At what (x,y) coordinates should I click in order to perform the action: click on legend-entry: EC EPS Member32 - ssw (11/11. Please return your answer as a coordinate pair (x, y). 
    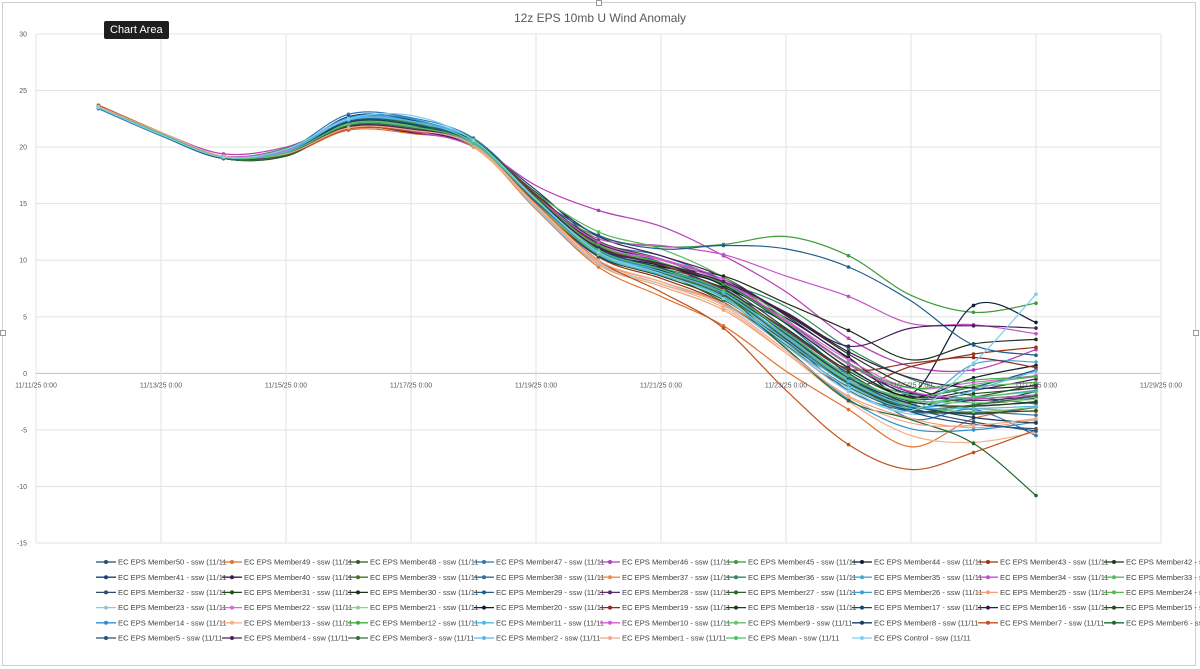
    Looking at the image, I should click on (161, 592).